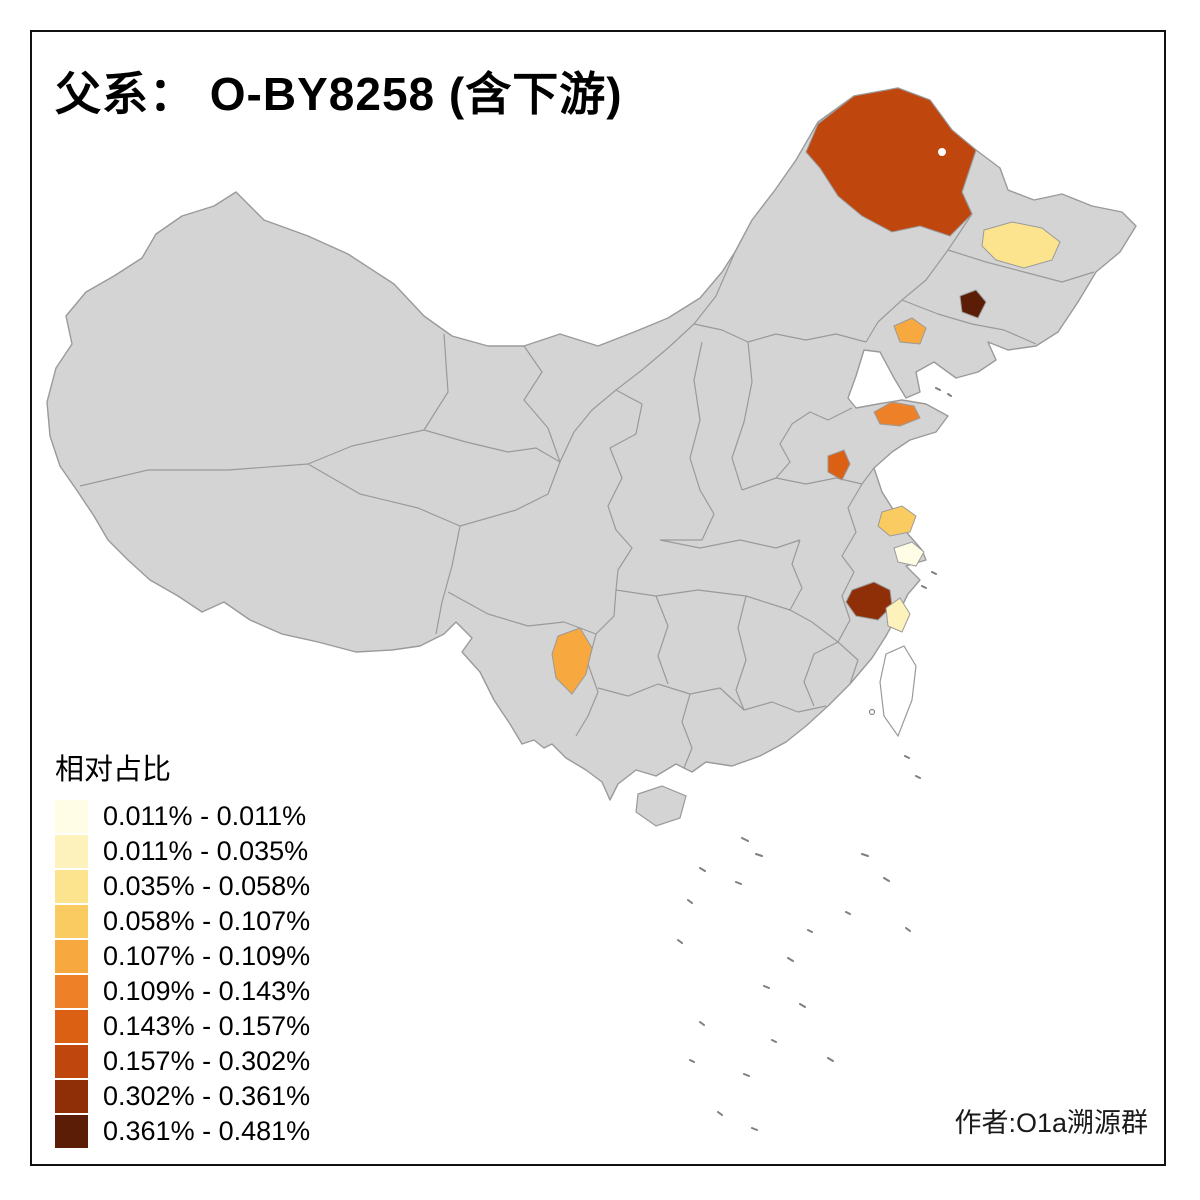 Image resolution: width=1200 pixels, height=1200 pixels. Describe the element at coordinates (207, 921) in the screenshot. I see `legend-label: 0.058% - 0.107%` at that location.